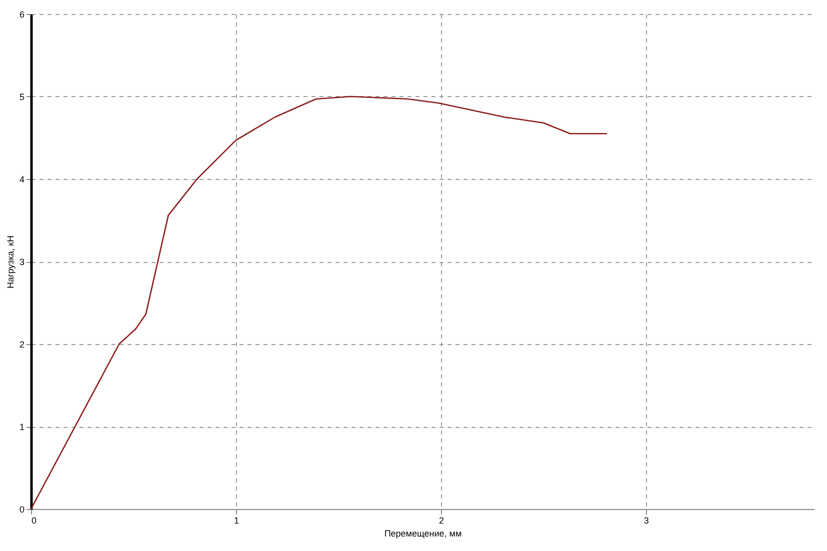  I want to click on y-tick-label: 0, so click(21, 509).